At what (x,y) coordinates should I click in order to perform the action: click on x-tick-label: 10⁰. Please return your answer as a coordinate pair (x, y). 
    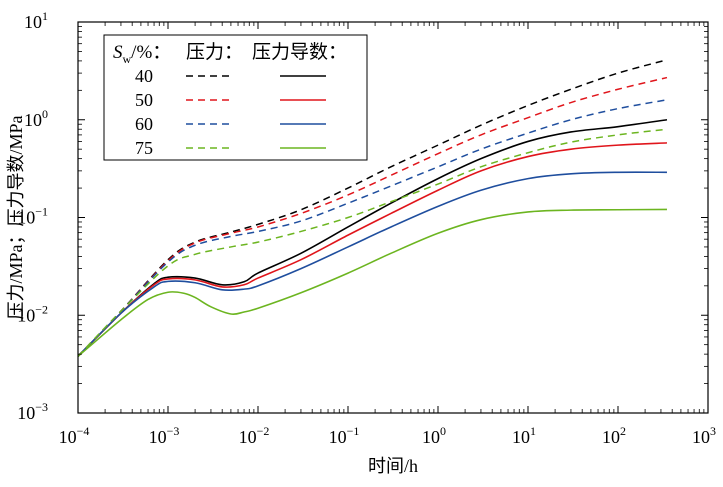
    Looking at the image, I should click on (434, 435).